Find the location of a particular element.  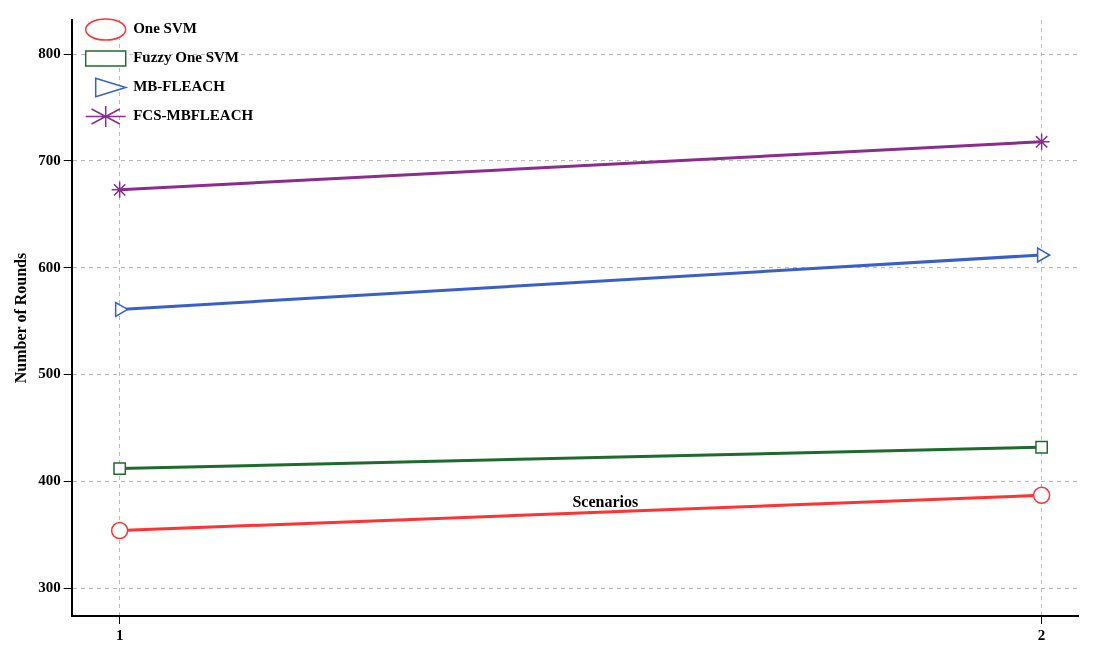

legend-label: MB-FLEACH is located at coordinates (179, 86).